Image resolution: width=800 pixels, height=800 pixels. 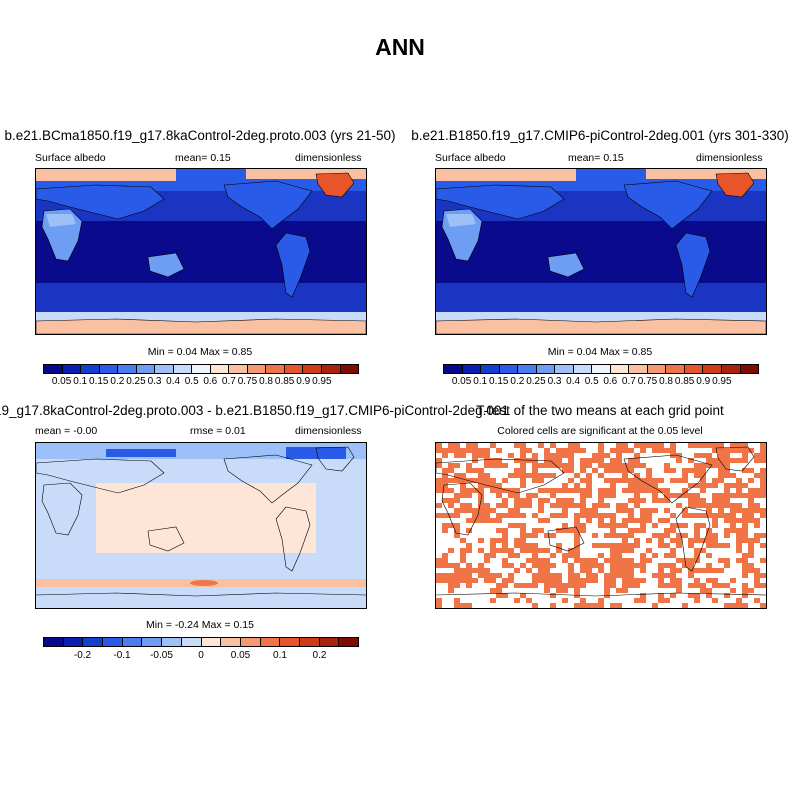 What do you see at coordinates (506, 175) in the screenshot?
I see `arctic-ice-west` at bounding box center [506, 175].